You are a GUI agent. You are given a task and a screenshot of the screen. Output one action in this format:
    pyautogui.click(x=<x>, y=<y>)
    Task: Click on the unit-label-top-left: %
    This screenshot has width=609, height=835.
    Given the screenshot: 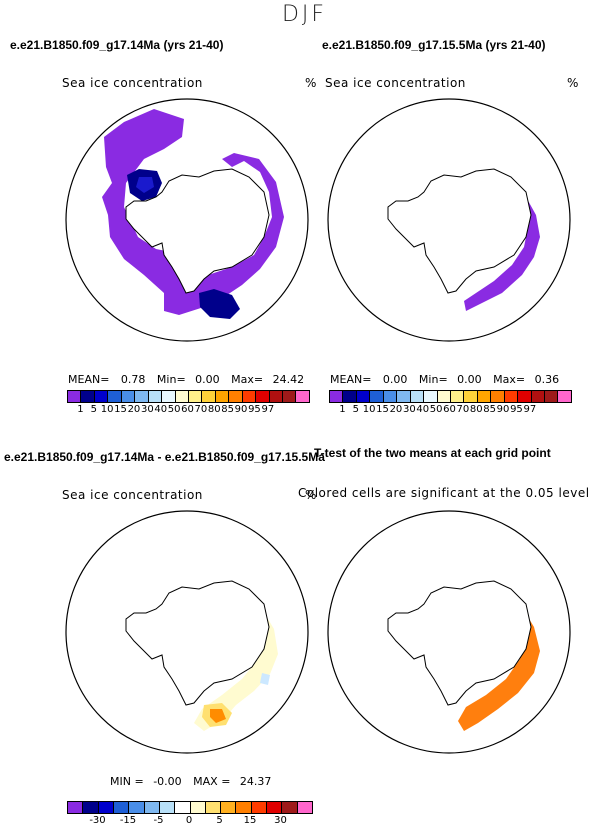 What is the action you would take?
    pyautogui.click(x=311, y=83)
    